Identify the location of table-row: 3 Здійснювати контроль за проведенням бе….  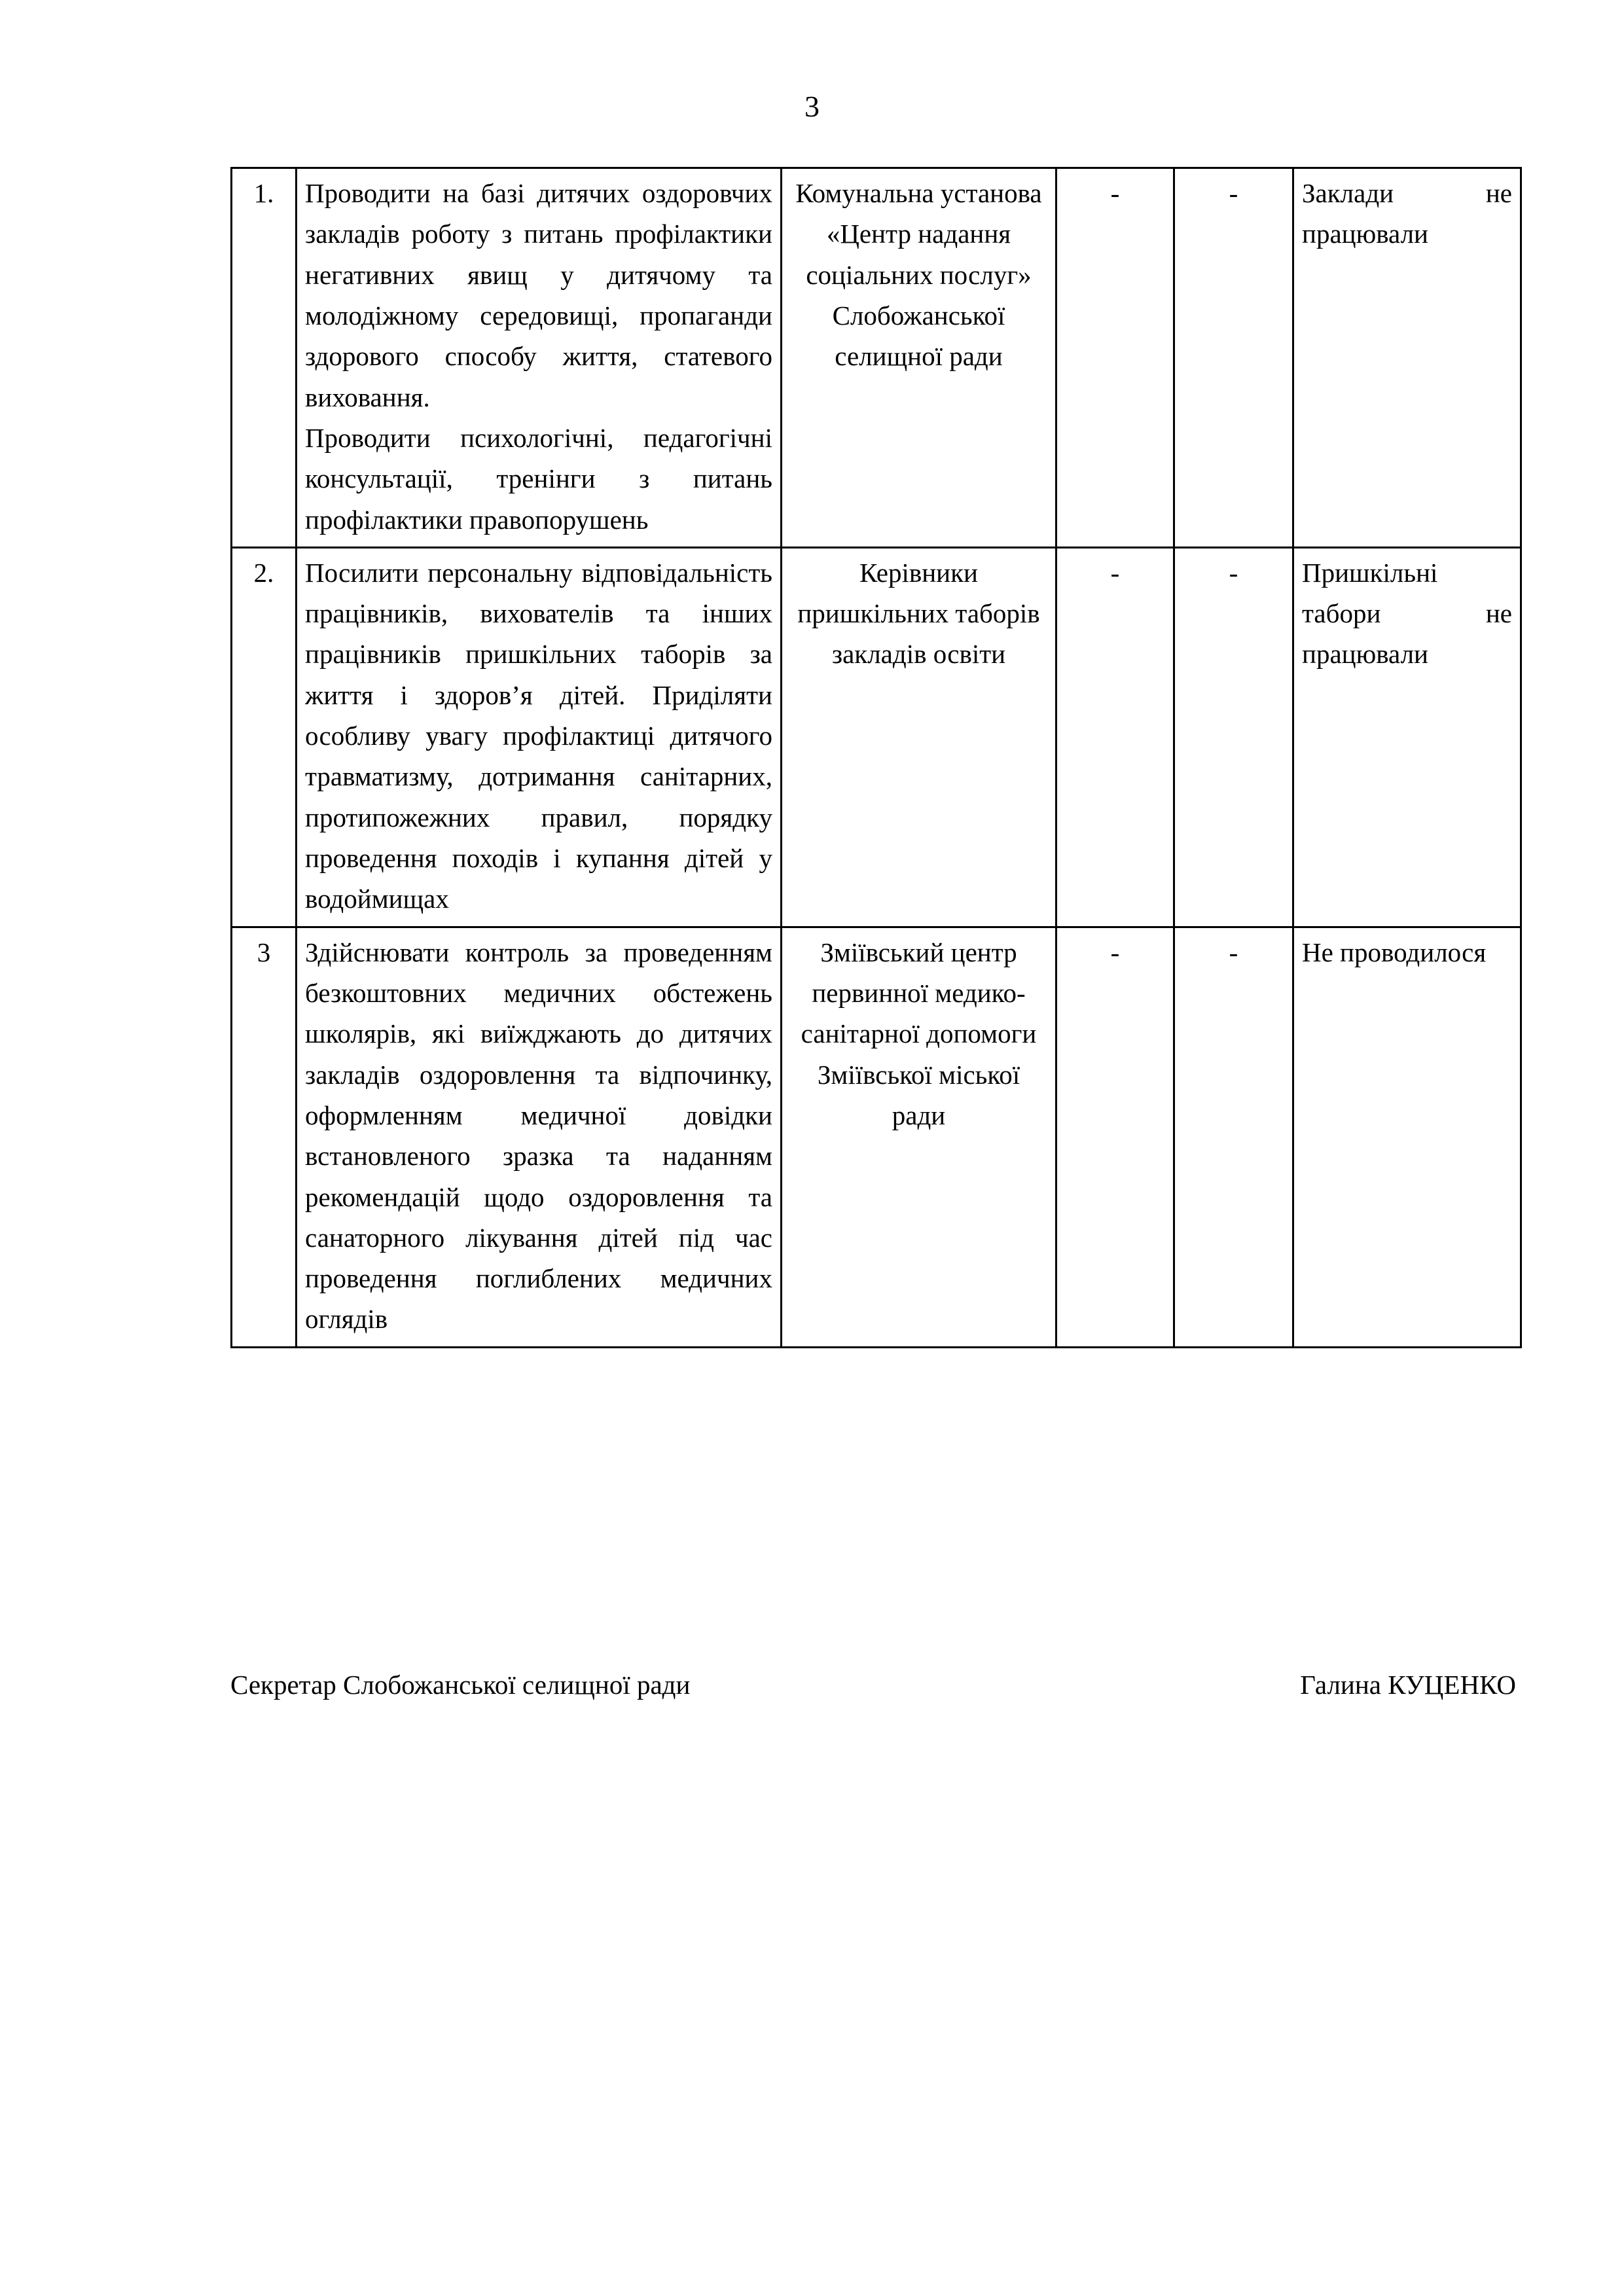
(876, 1136).